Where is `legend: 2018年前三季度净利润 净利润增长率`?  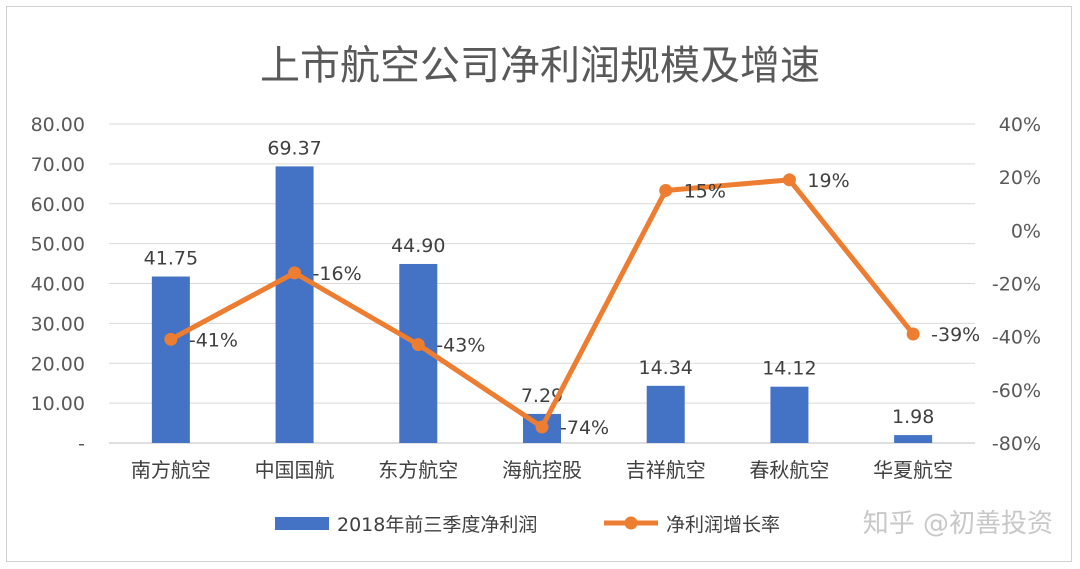
legend: 2018年前三季度净利润 净利润增长率 is located at coordinates (527, 525).